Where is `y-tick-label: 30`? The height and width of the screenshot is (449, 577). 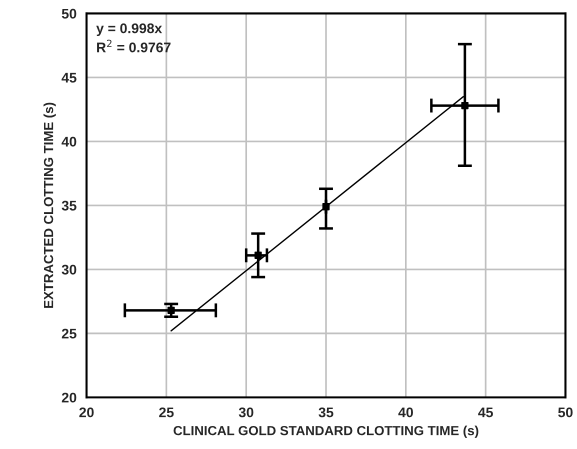
y-tick-label: 30 is located at coordinates (69, 269).